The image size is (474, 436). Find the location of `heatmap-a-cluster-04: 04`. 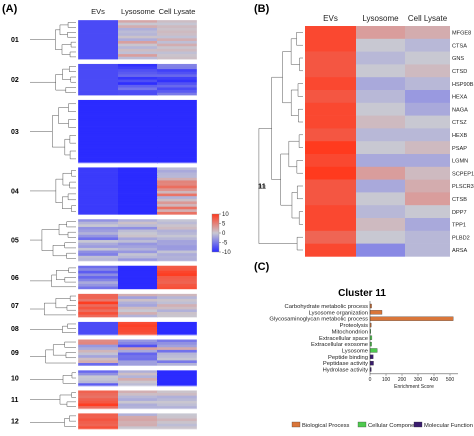

heatmap-a-cluster-04: 04 is located at coordinates (104, 191).